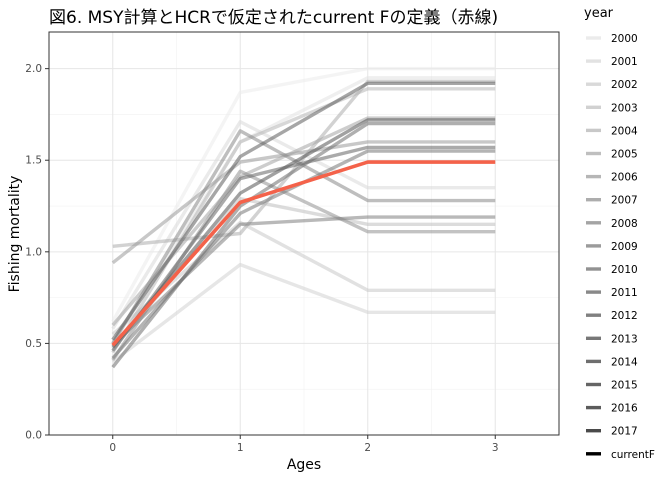 Image resolution: width=672 pixels, height=480 pixels. What do you see at coordinates (33, 252) in the screenshot?
I see `y-tick-label: 1.0` at bounding box center [33, 252].